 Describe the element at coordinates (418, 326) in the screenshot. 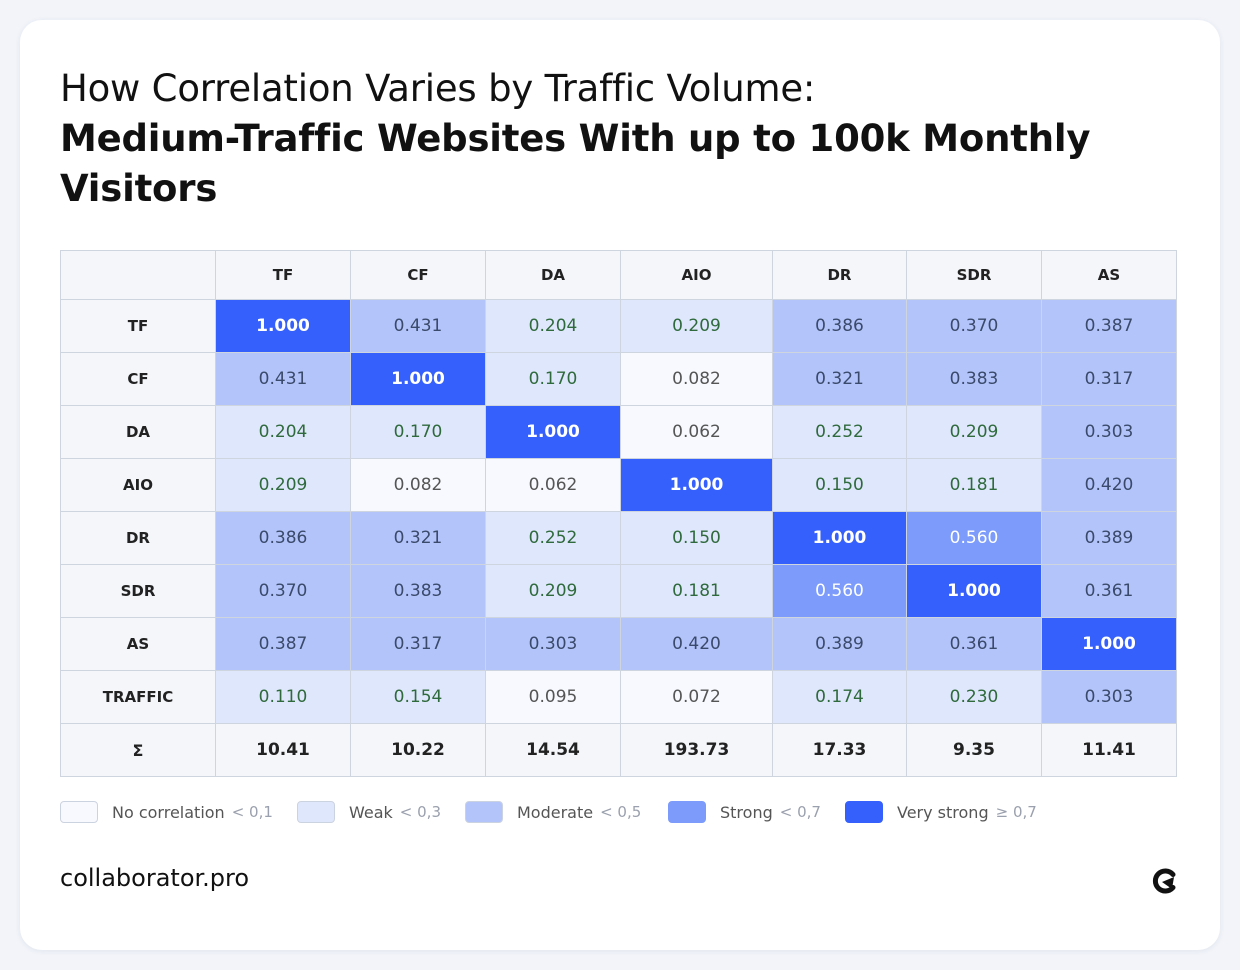

I see `heatmap-cell-tf-cf: 0.431` at that location.